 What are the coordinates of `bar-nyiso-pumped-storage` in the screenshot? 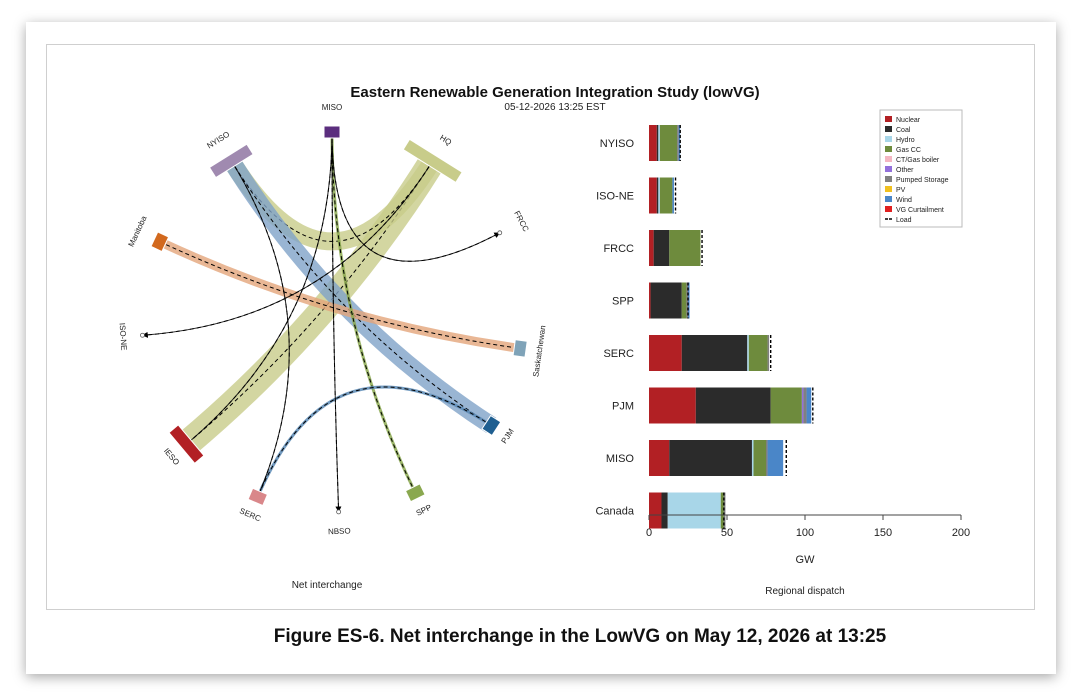 It's located at (678, 143).